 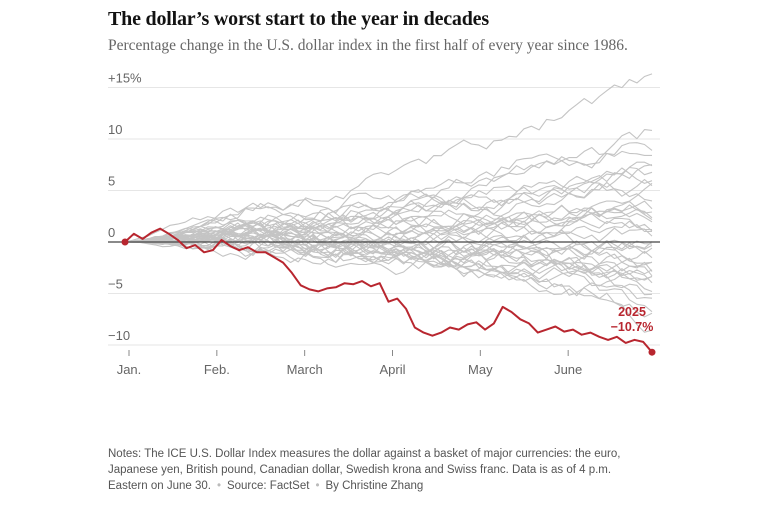 I want to click on y-tick-label: −10, so click(x=119, y=335).